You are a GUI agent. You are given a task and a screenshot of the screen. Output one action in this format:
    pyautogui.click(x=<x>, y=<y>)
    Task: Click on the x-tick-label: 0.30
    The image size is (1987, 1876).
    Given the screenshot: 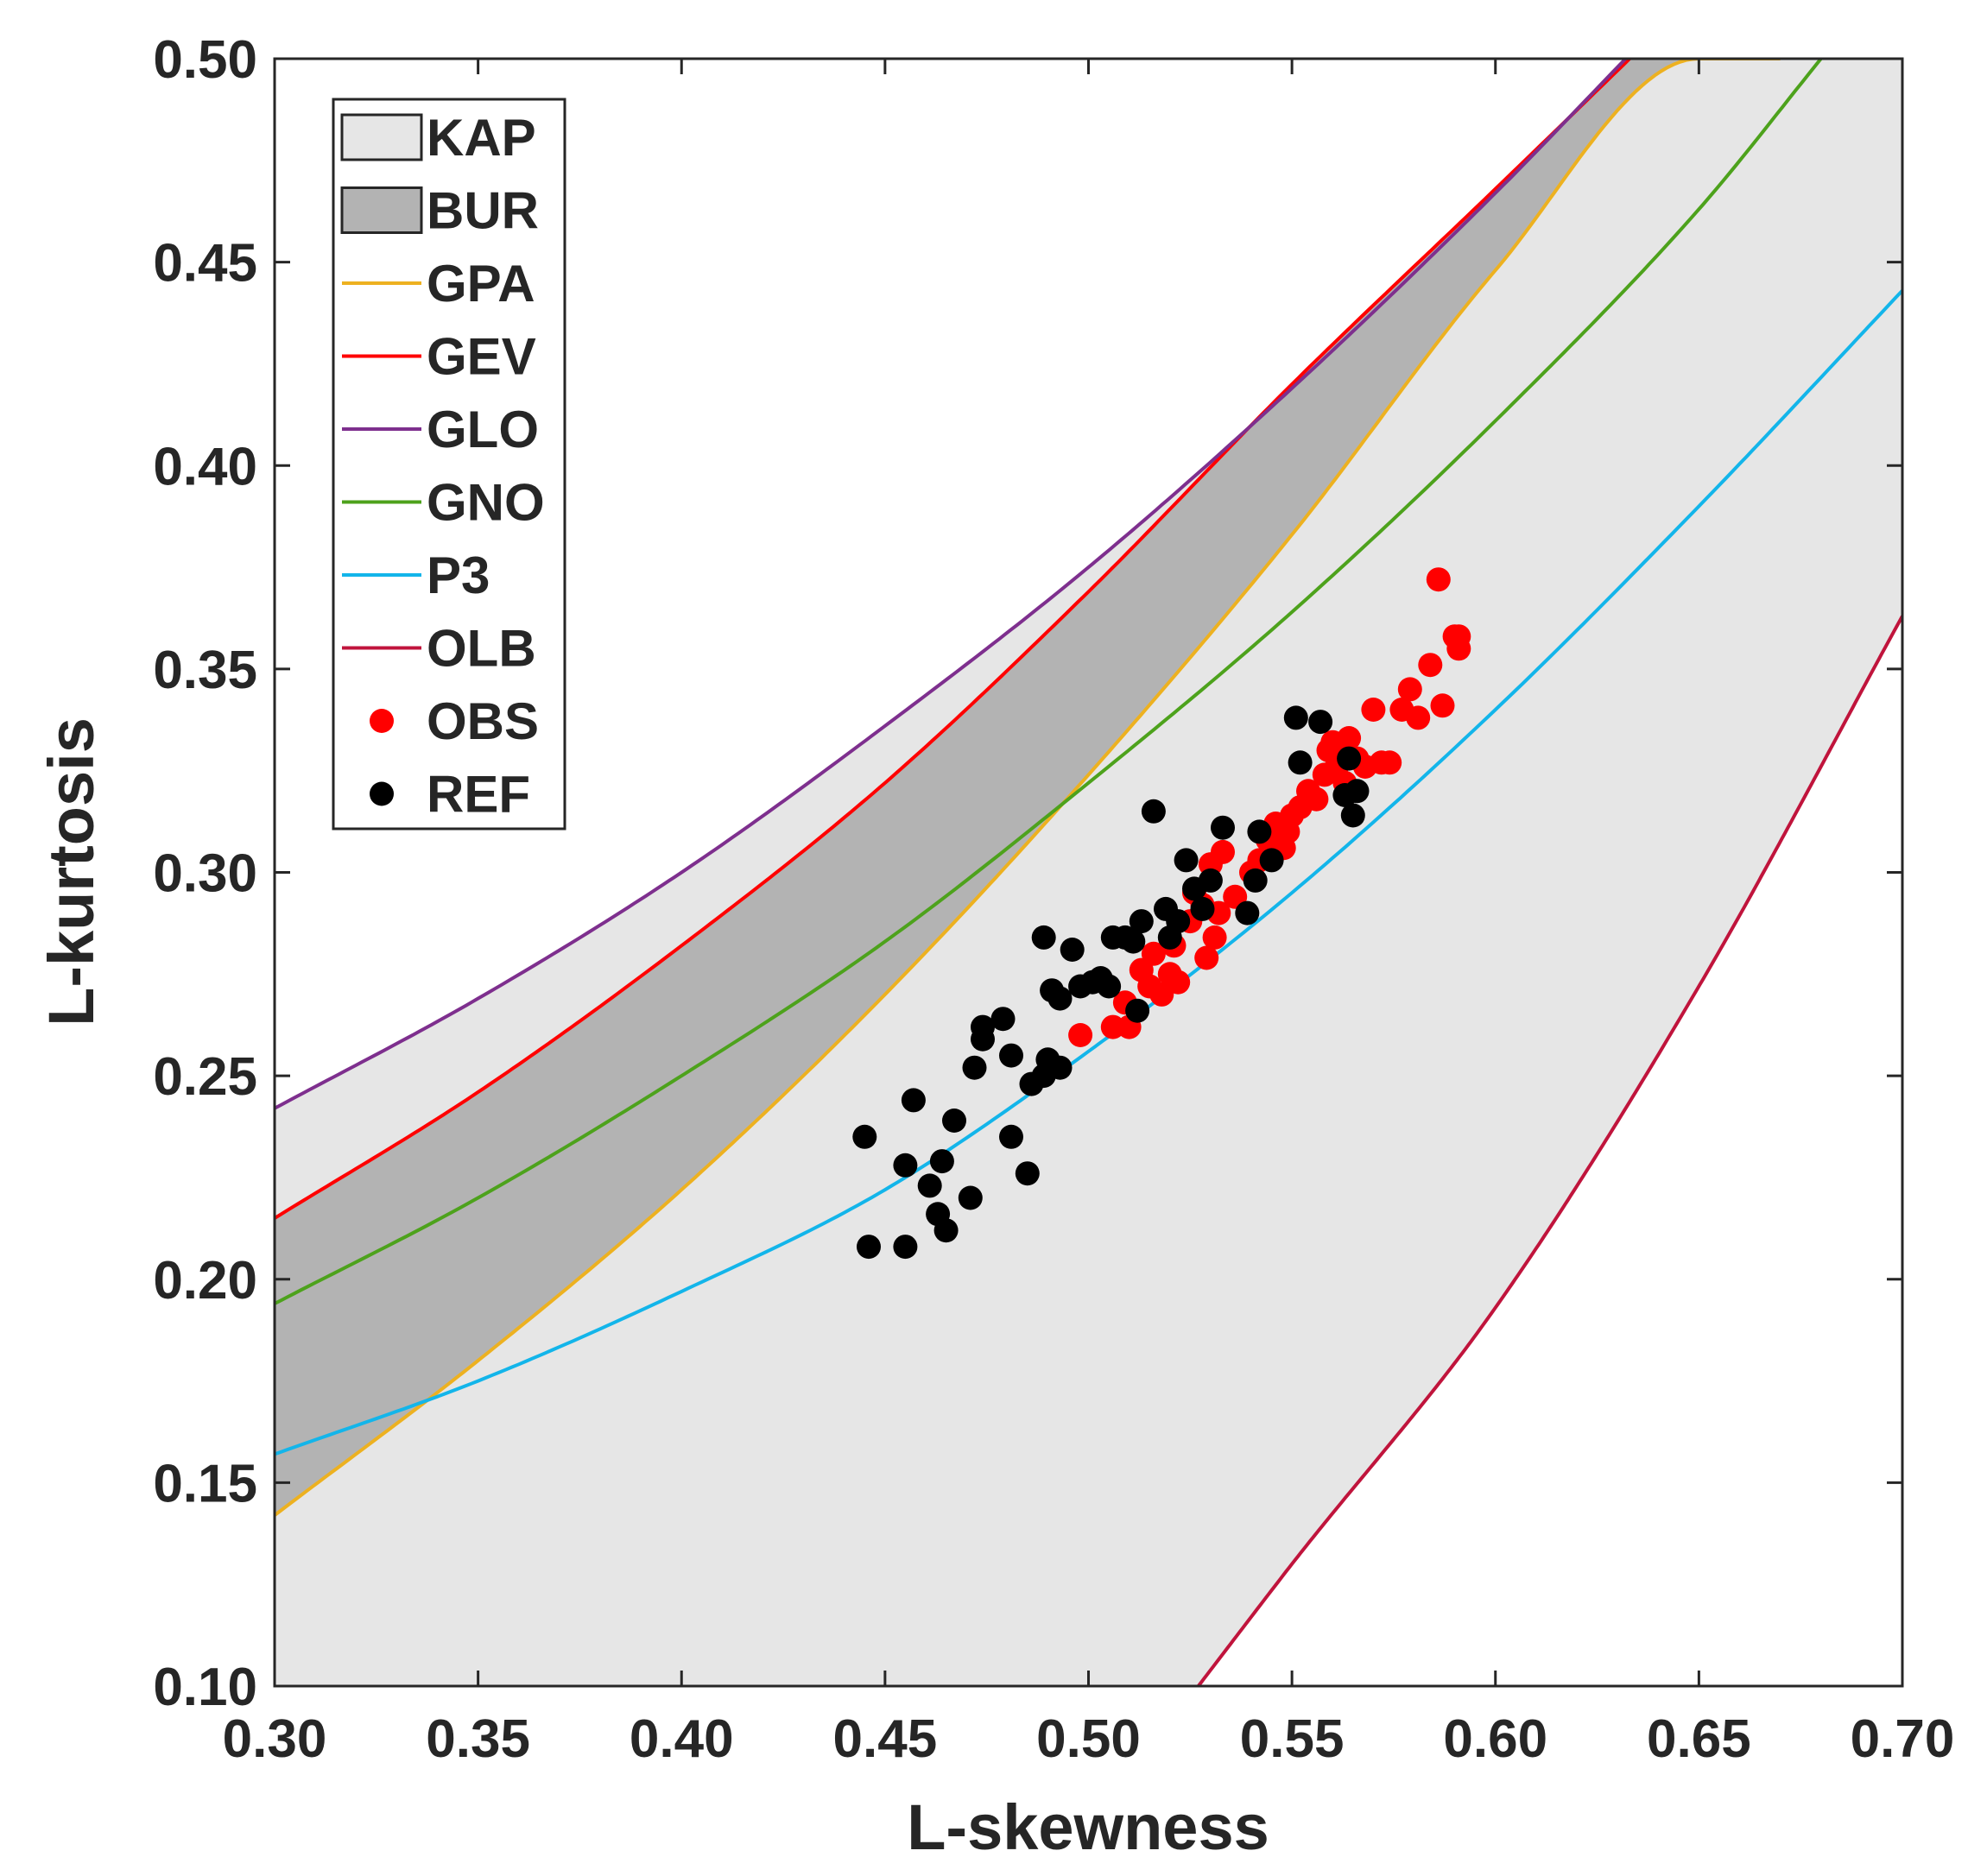 What is the action you would take?
    pyautogui.click(x=275, y=1739)
    